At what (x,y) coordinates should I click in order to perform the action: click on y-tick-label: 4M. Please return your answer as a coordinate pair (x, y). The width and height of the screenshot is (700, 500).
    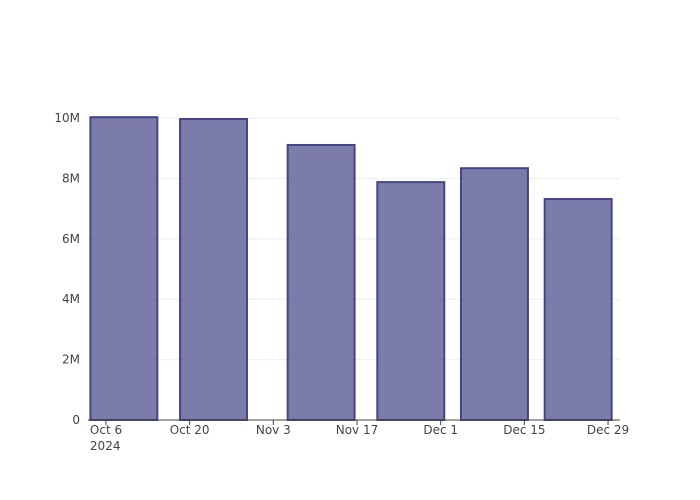
    Looking at the image, I should click on (71, 299).